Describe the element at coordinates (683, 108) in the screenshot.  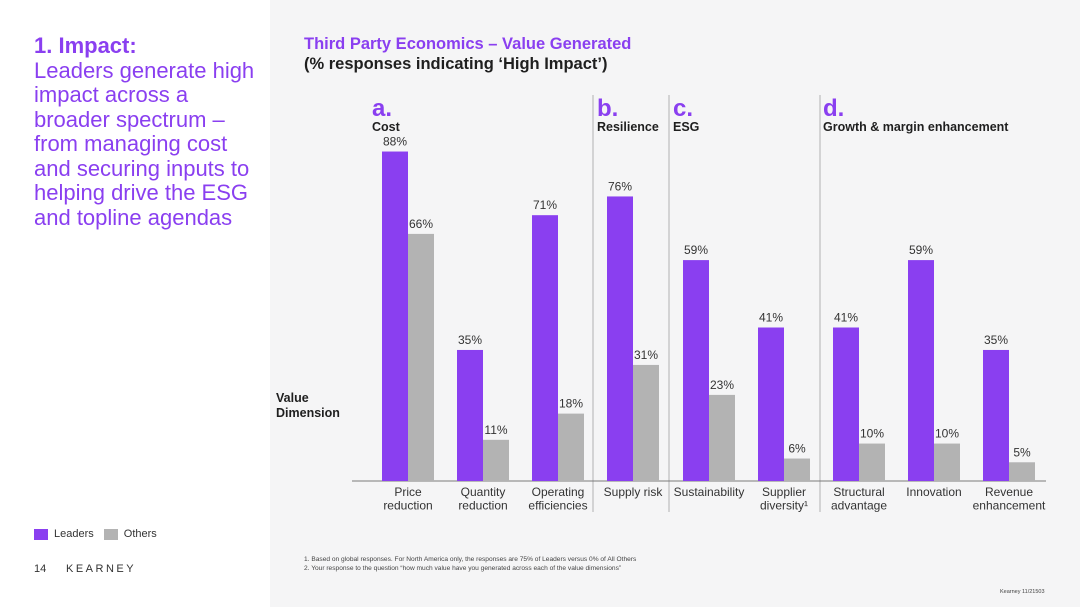
I see `group-letter: c.` at that location.